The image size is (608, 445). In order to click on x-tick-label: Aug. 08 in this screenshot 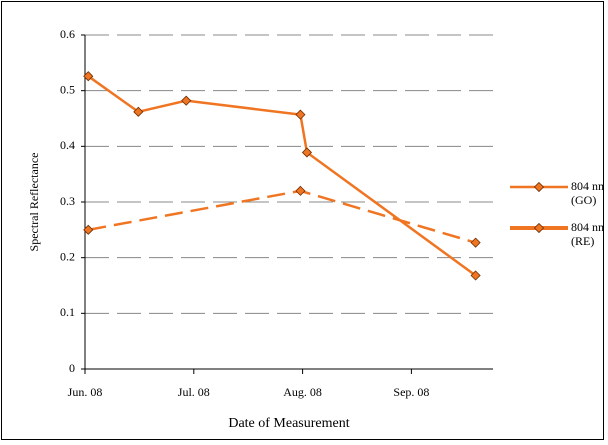, I will do `click(302, 392)`.